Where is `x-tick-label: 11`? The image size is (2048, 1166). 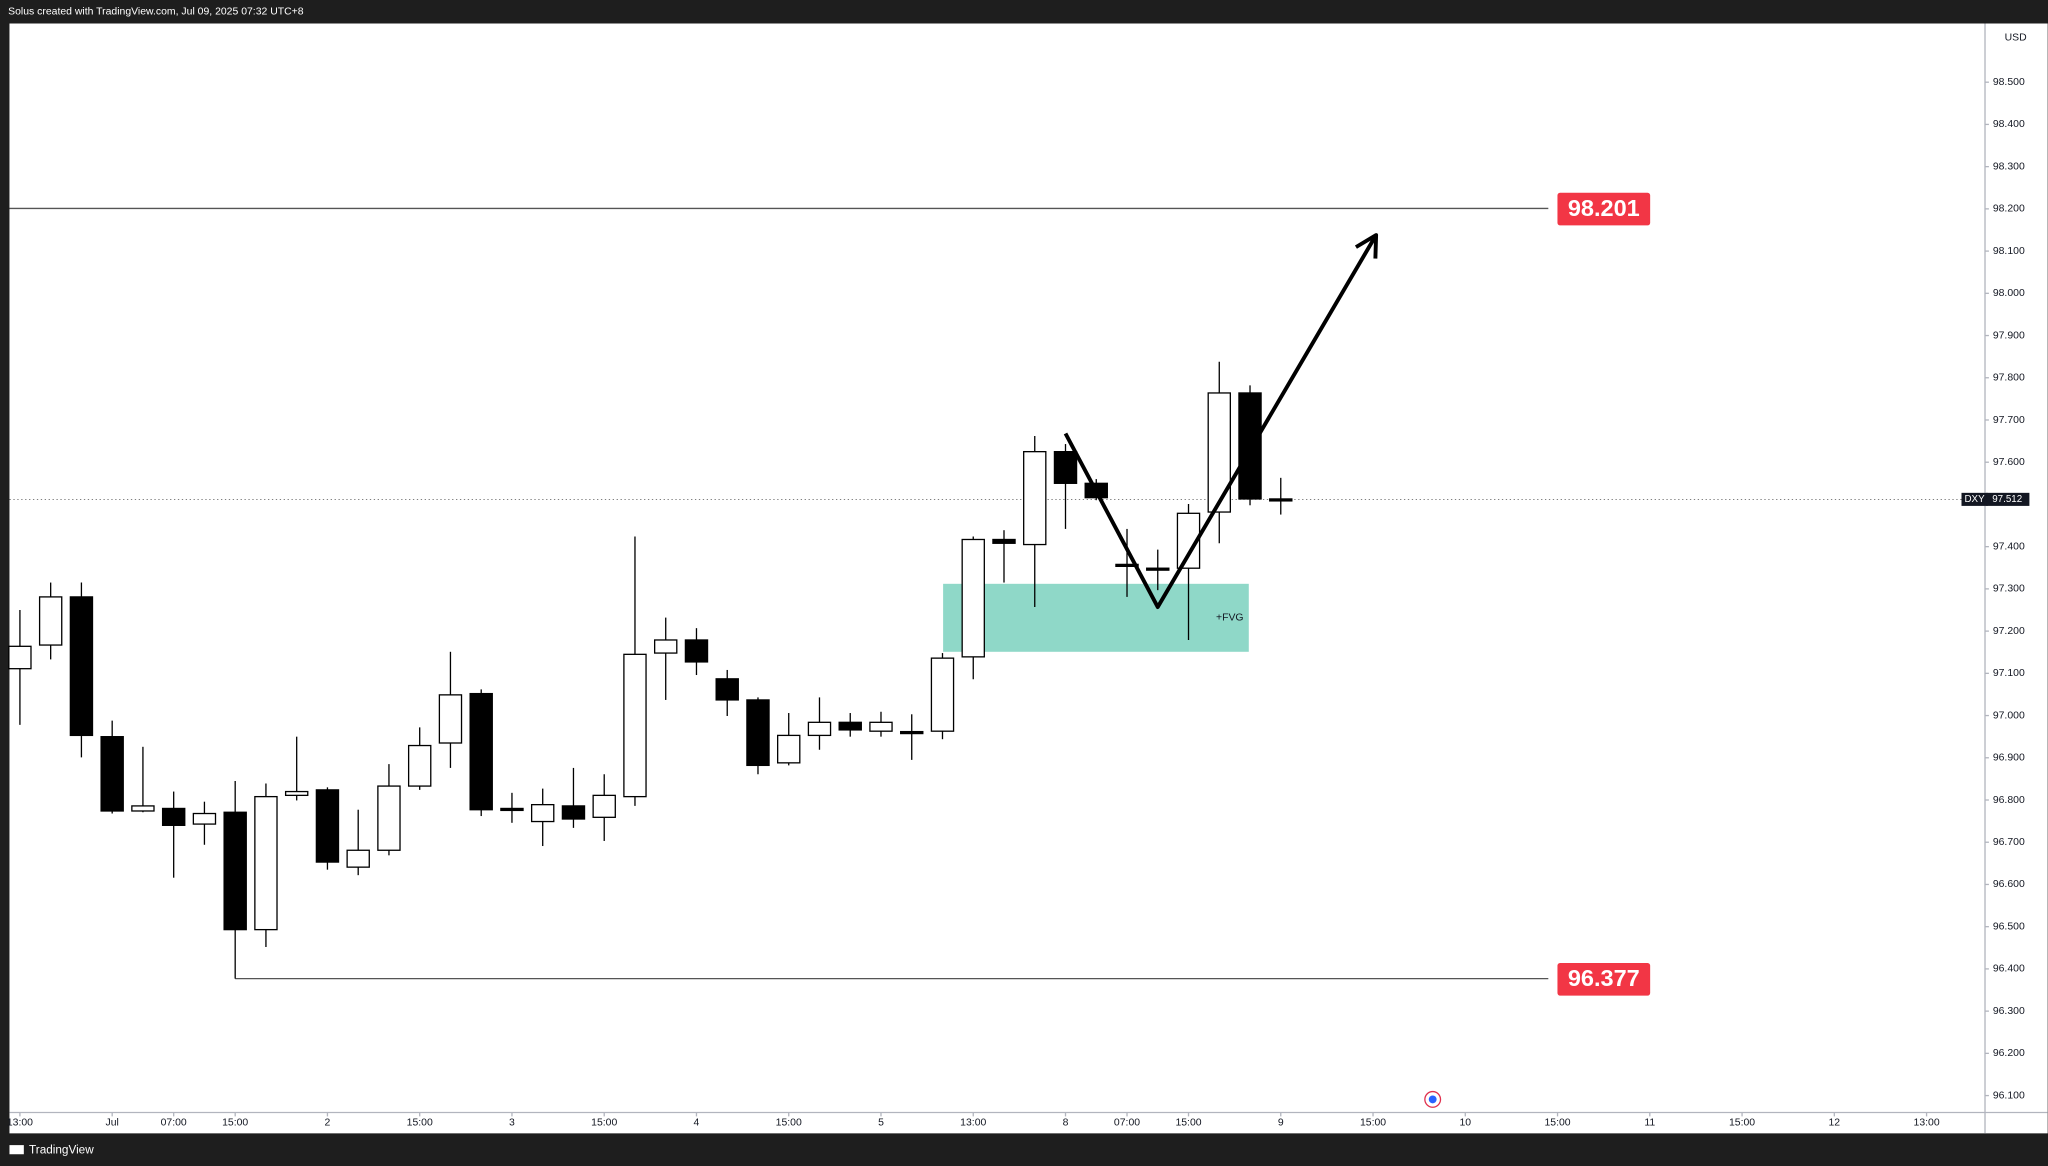 x-tick-label: 11 is located at coordinates (1649, 1123).